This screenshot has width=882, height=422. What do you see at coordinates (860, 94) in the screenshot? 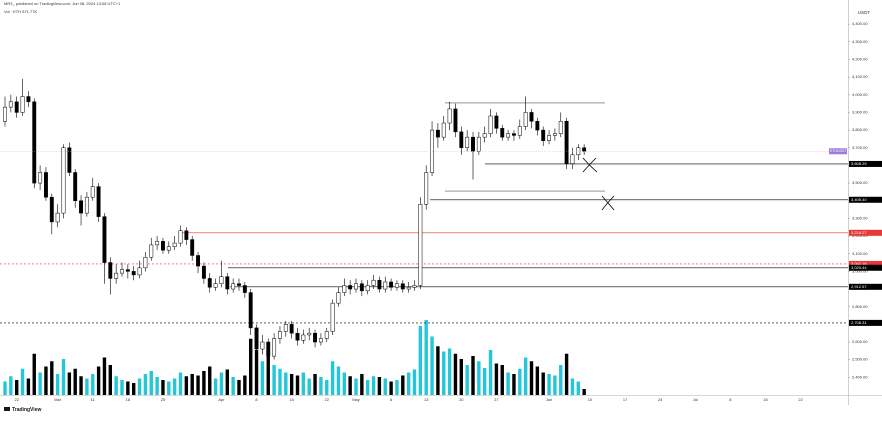
I see `y-tick-label: 4,000.00` at bounding box center [860, 94].